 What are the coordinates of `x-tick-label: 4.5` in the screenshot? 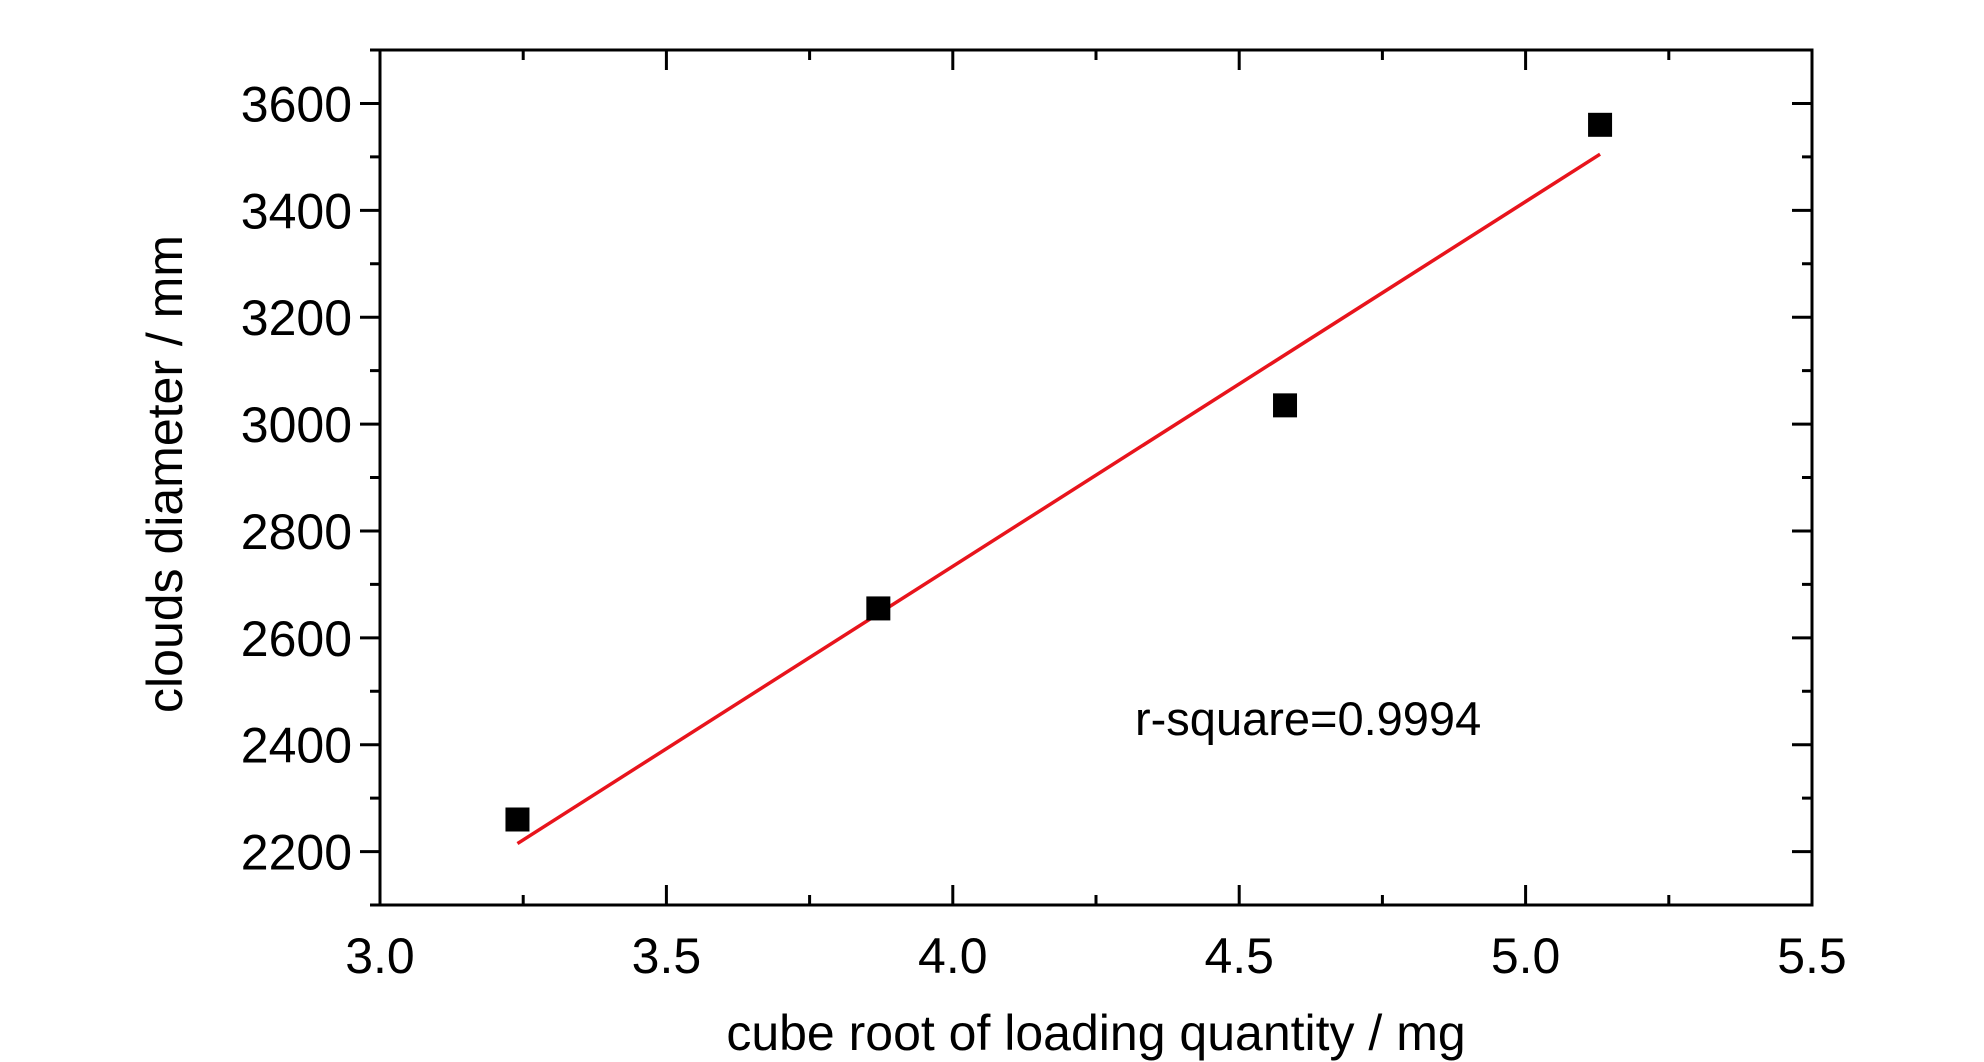 It's located at (1239, 956).